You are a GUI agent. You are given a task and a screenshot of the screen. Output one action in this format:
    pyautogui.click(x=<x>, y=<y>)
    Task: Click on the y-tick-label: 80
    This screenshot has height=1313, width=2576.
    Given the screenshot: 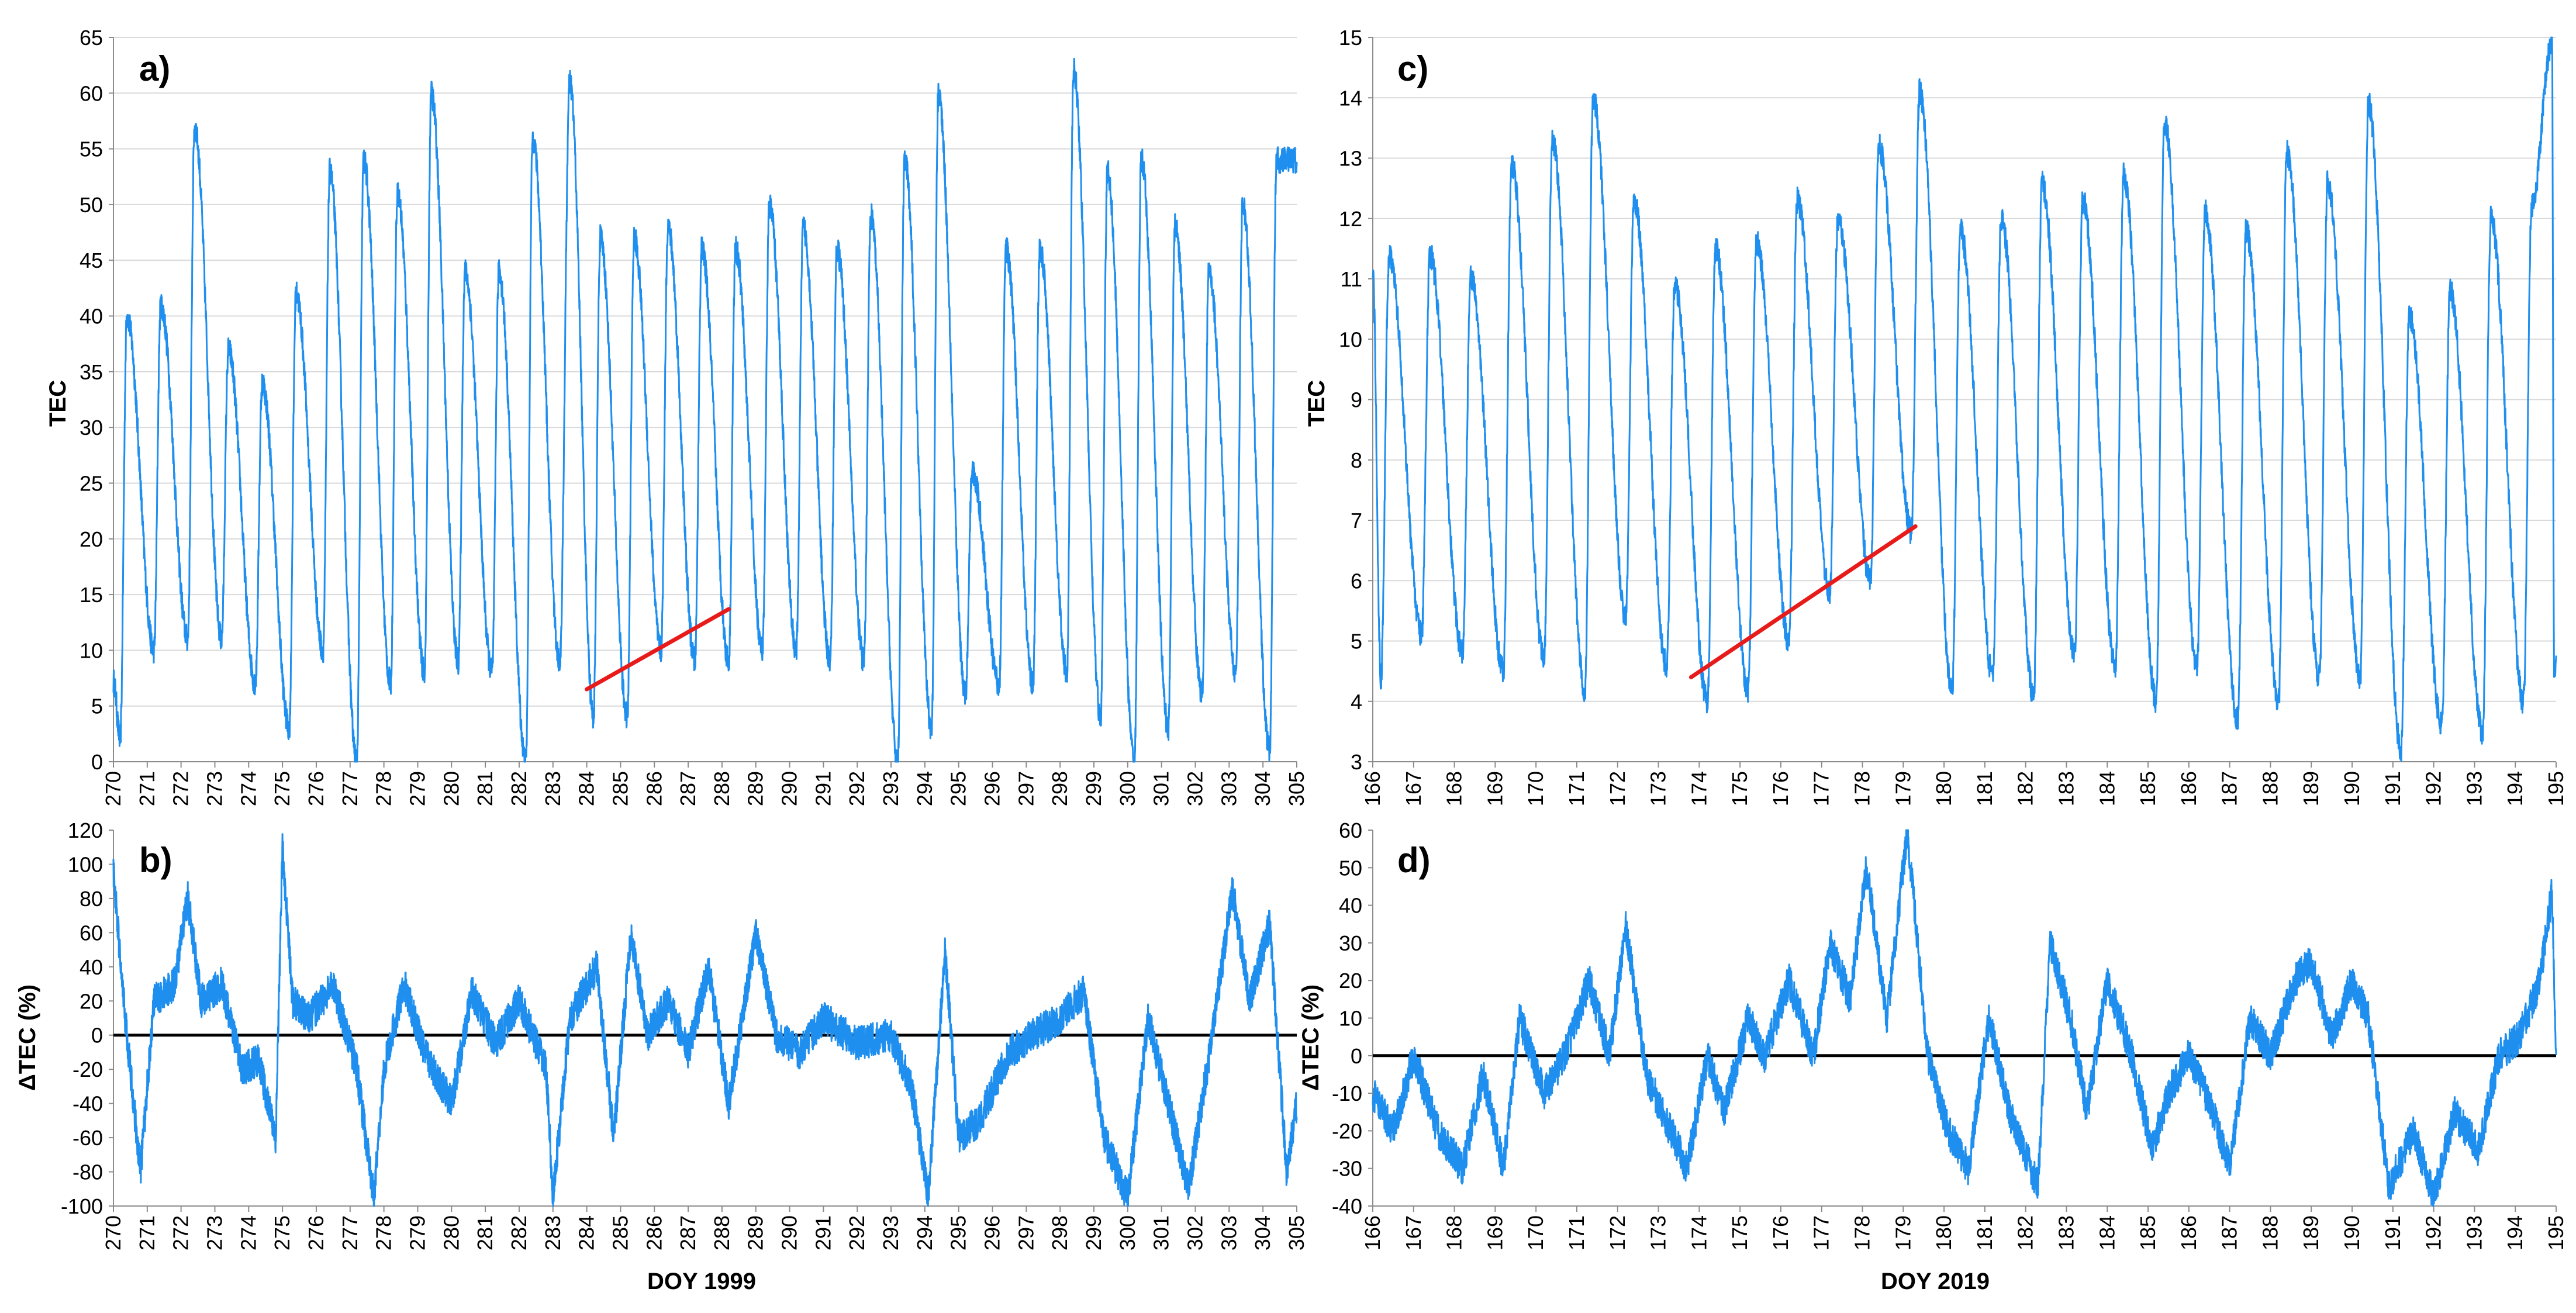 What is the action you would take?
    pyautogui.click(x=91, y=899)
    